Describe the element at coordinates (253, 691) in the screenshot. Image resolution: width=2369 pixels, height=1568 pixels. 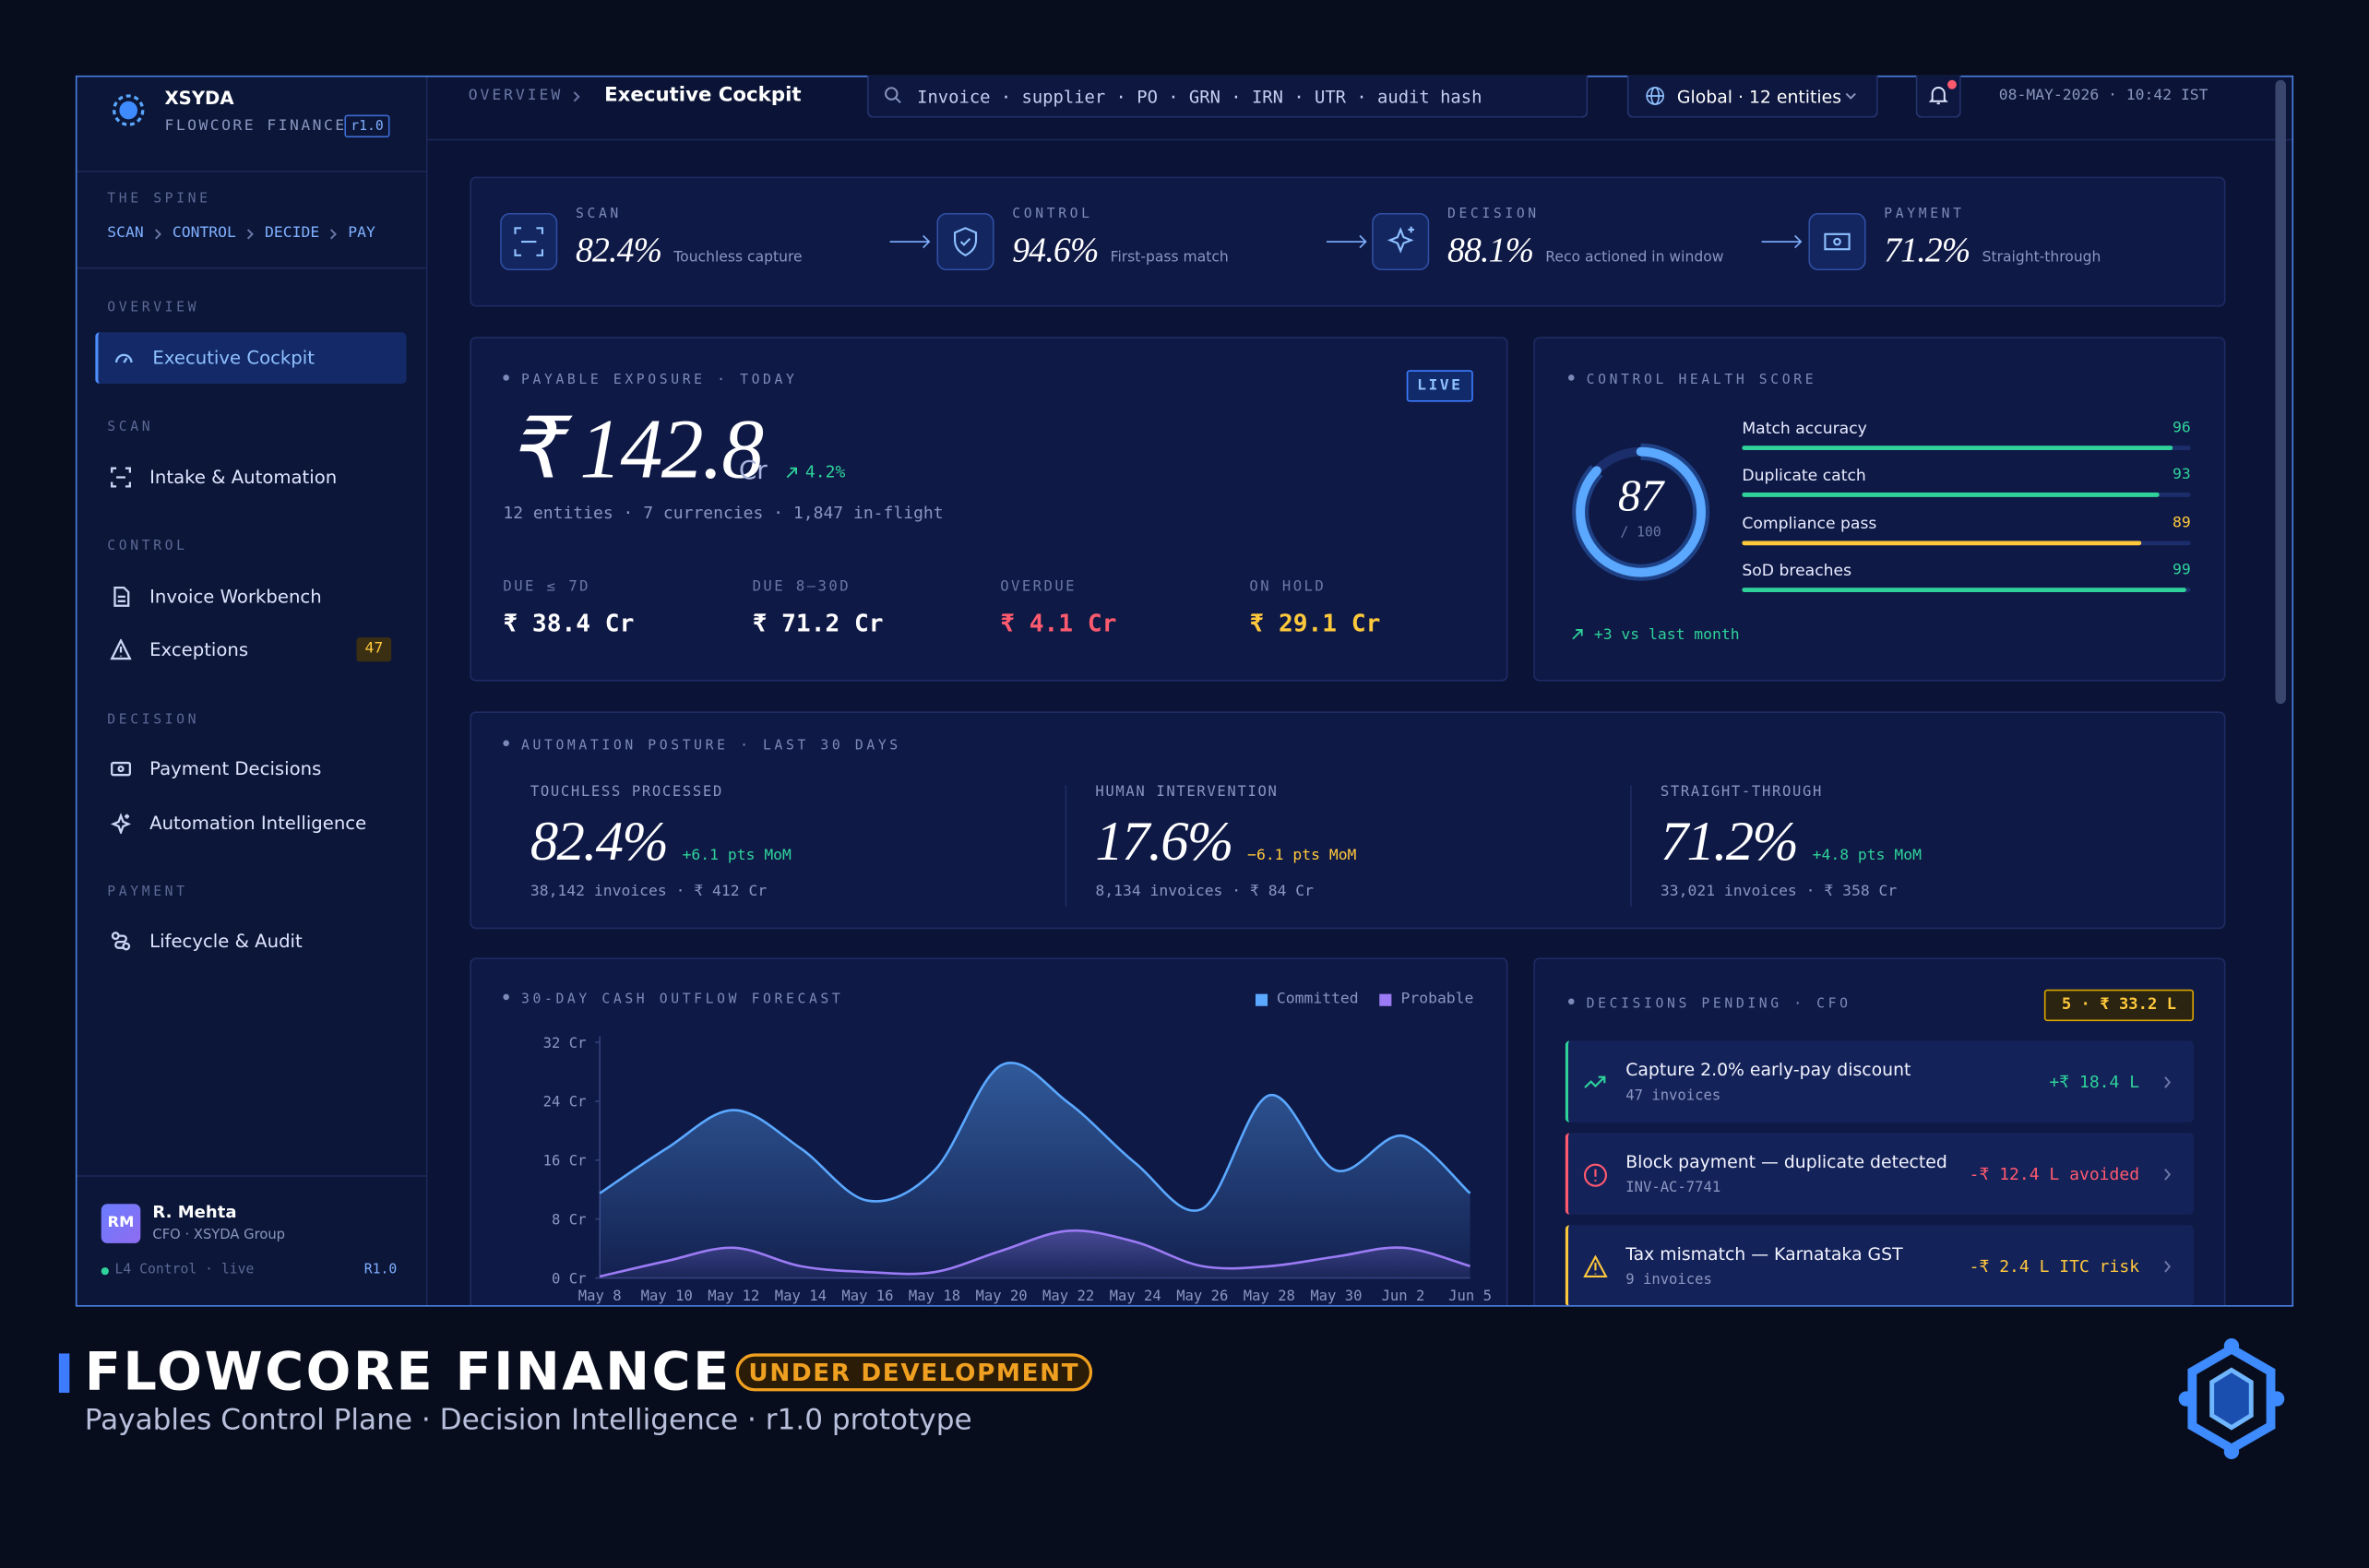
I see `sidebar` at that location.